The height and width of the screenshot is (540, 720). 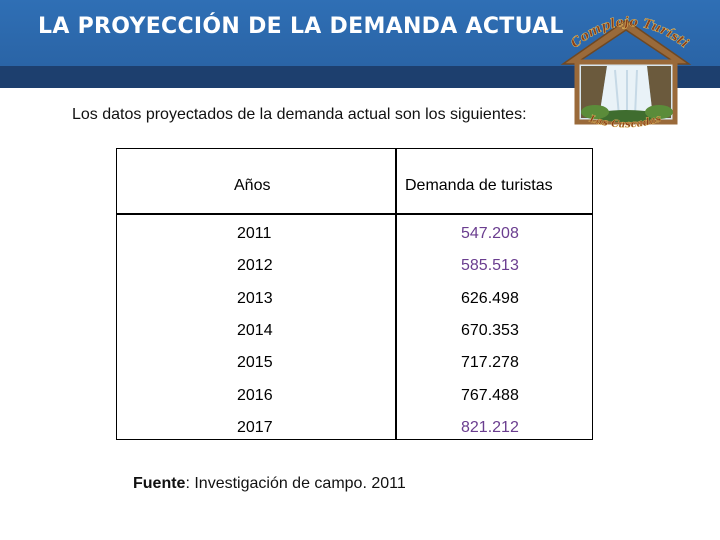 I want to click on table-cell-year: 2011, so click(x=254, y=233).